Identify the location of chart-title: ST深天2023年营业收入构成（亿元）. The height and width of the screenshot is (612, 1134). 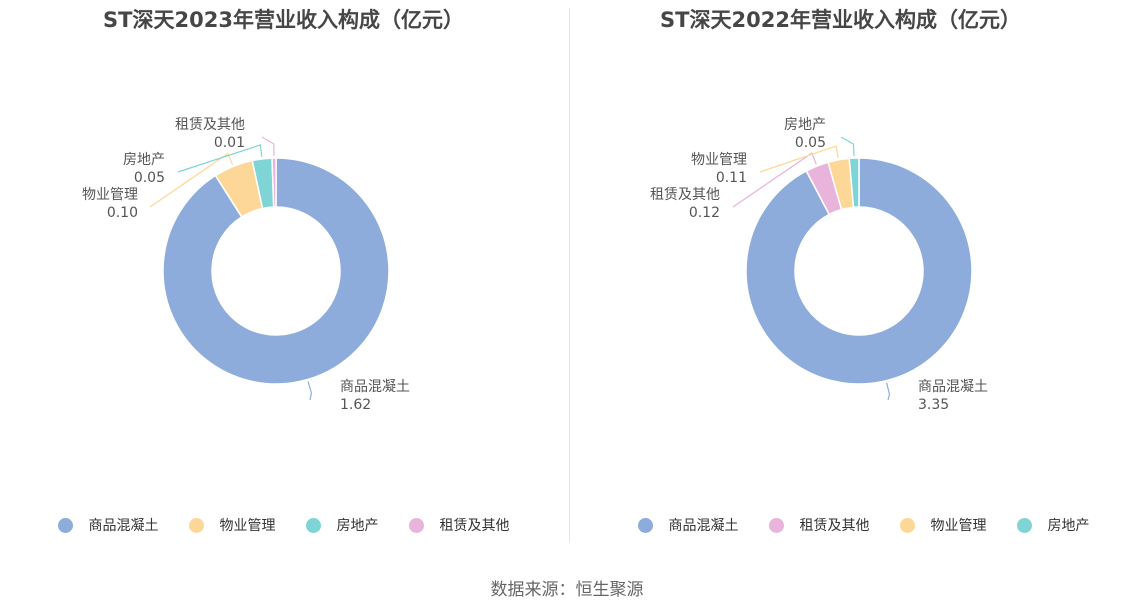
(283, 20).